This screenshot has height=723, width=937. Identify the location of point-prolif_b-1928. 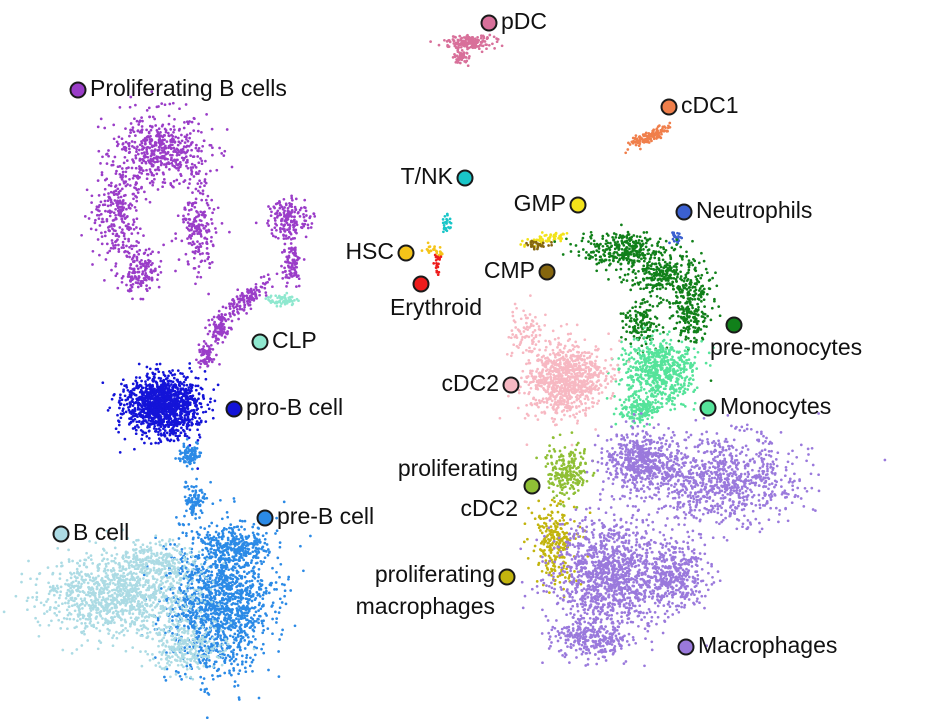
(225, 315).